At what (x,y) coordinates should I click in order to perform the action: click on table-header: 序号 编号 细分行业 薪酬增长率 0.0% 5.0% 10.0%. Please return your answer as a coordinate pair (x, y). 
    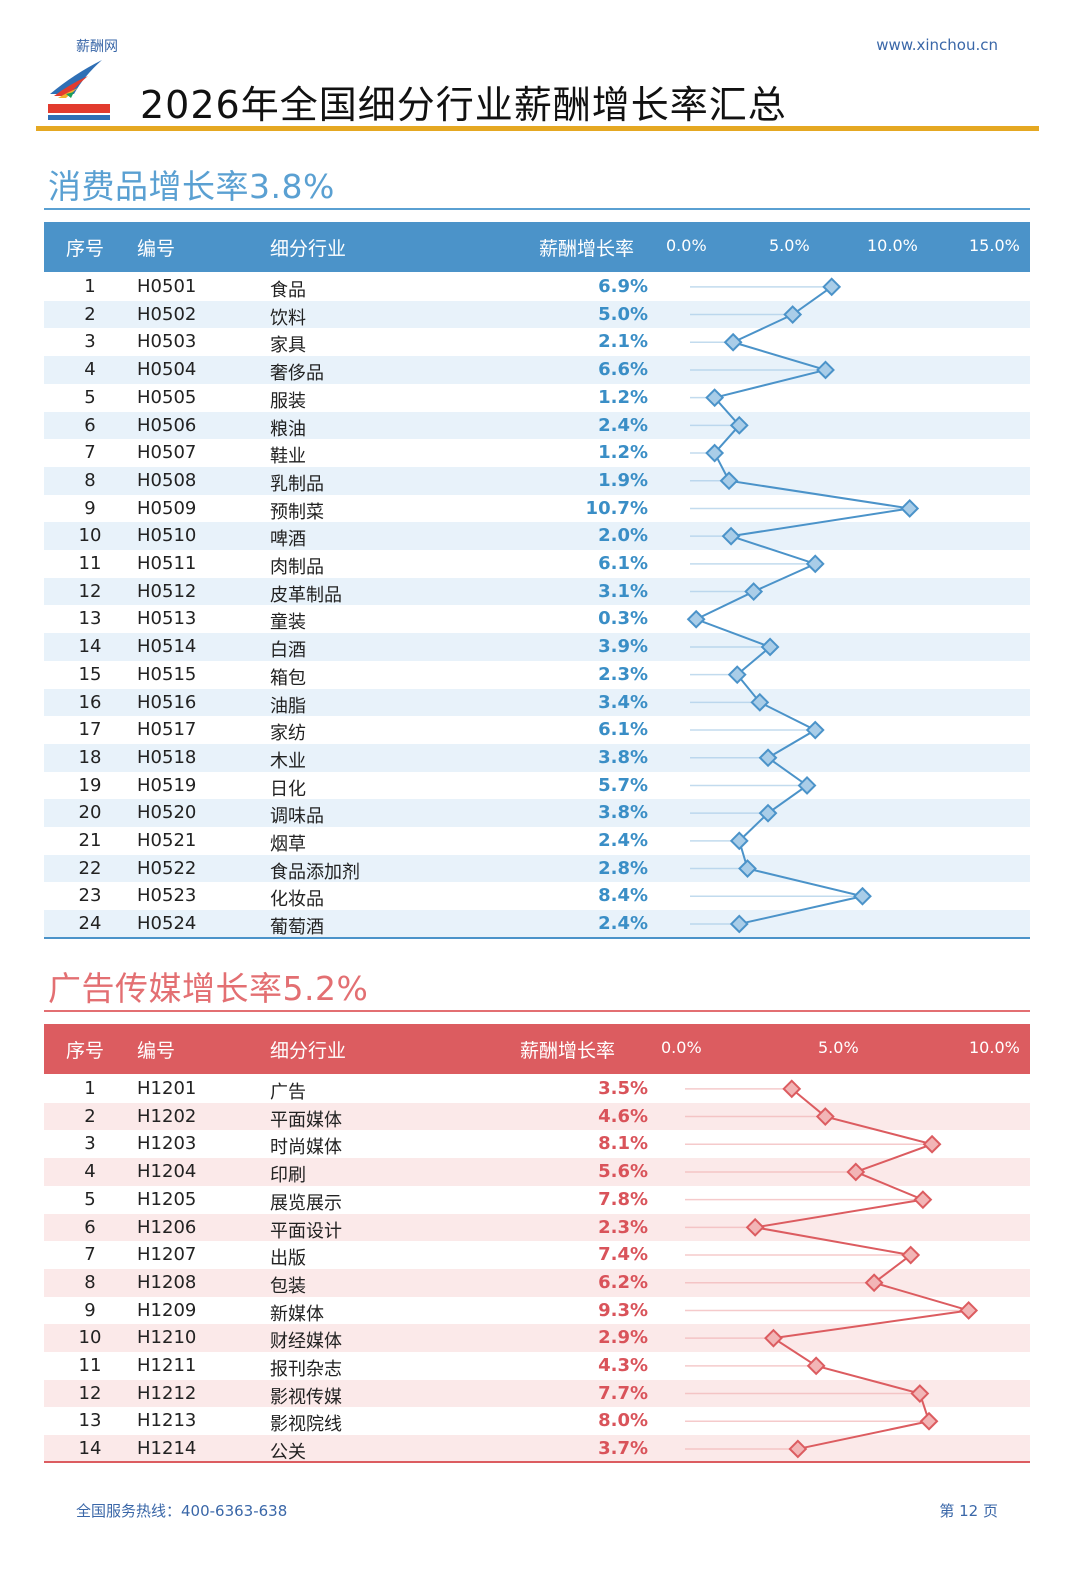
    Looking at the image, I should click on (537, 1049).